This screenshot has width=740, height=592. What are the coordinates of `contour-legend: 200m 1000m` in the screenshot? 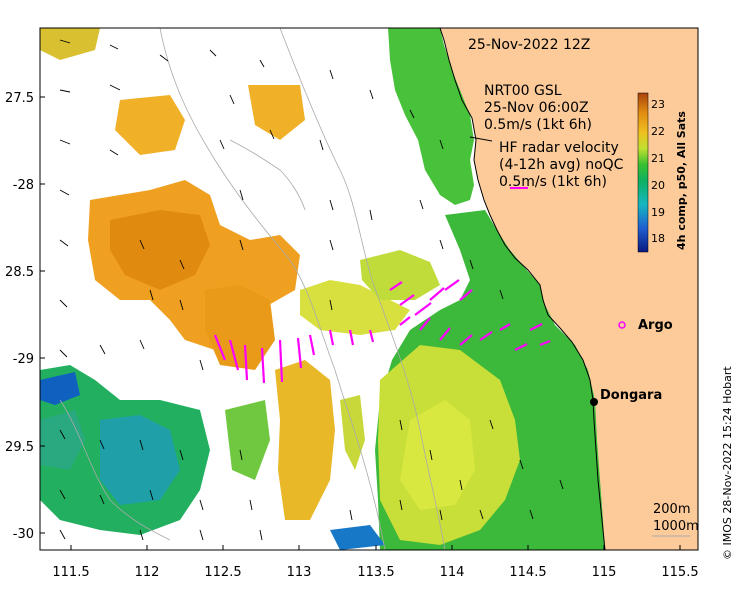 It's located at (675, 519).